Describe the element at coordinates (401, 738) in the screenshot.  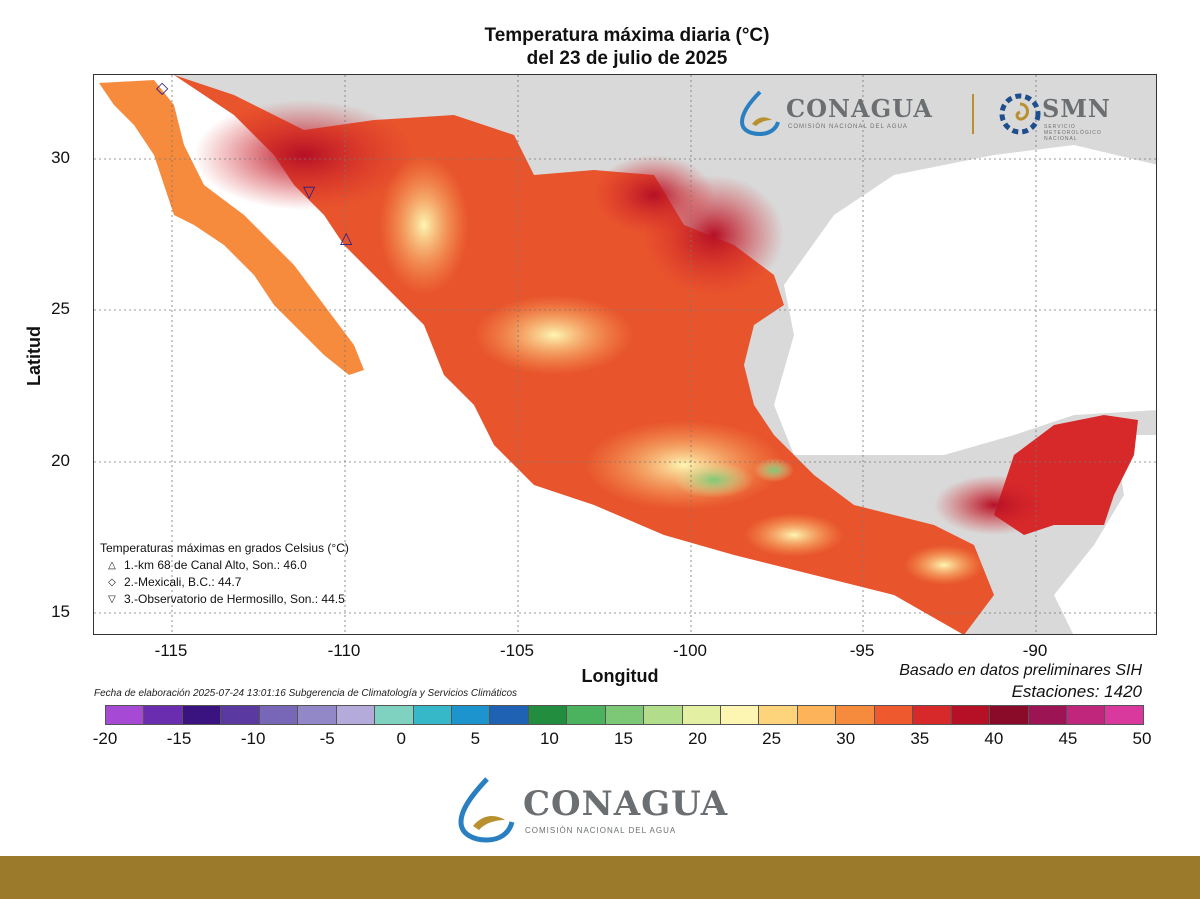
I see `color-scale-label: 0` at that location.